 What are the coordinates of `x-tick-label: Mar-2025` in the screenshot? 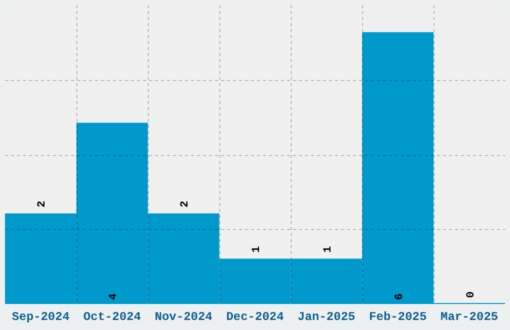 It's located at (469, 317).